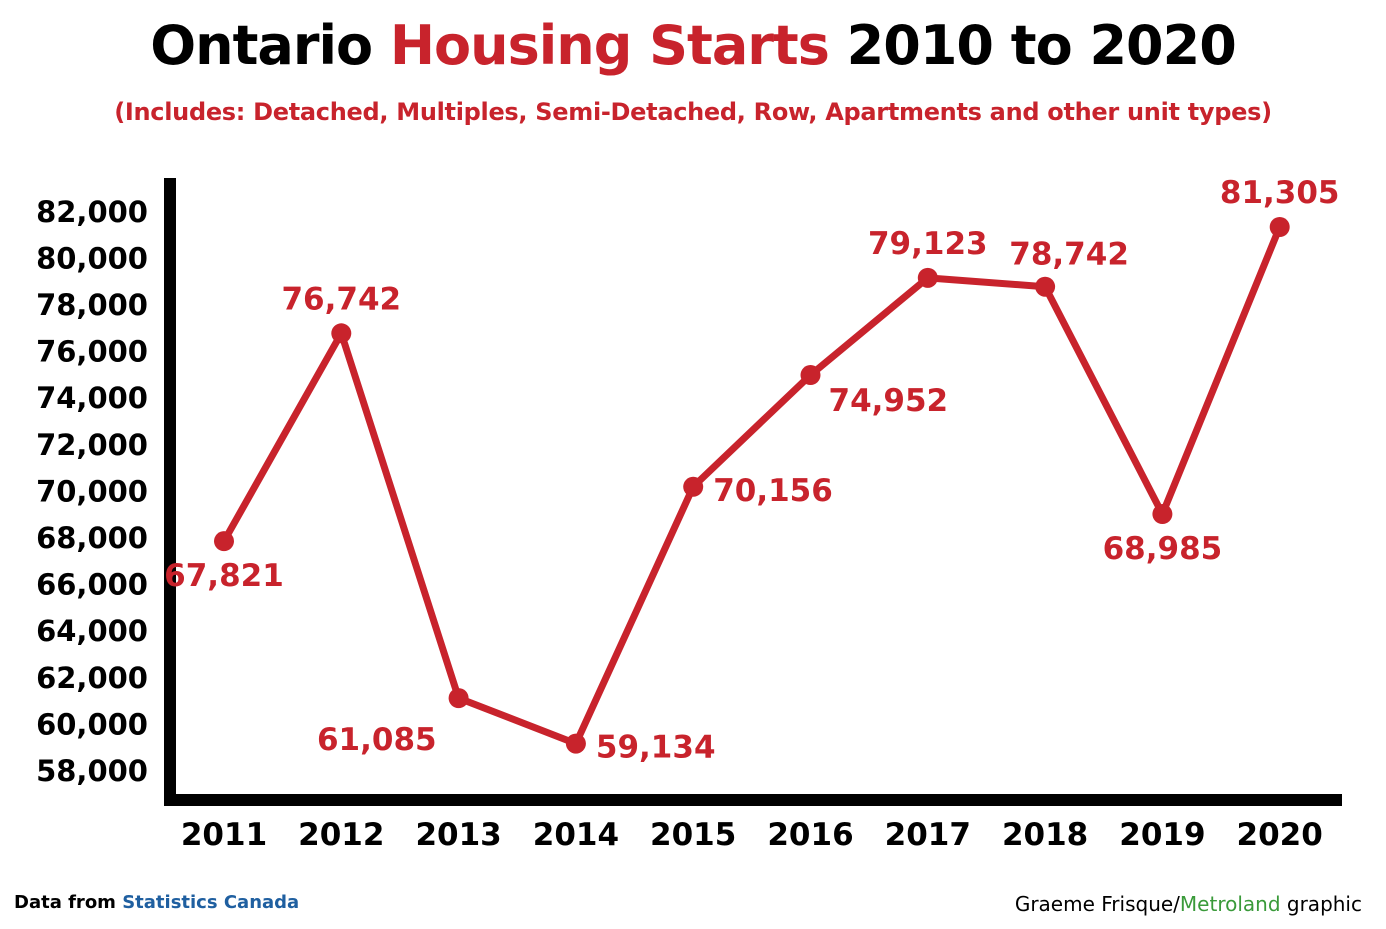 The width and height of the screenshot is (1386, 929). Describe the element at coordinates (341, 299) in the screenshot. I see `data-label: 76,742` at that location.